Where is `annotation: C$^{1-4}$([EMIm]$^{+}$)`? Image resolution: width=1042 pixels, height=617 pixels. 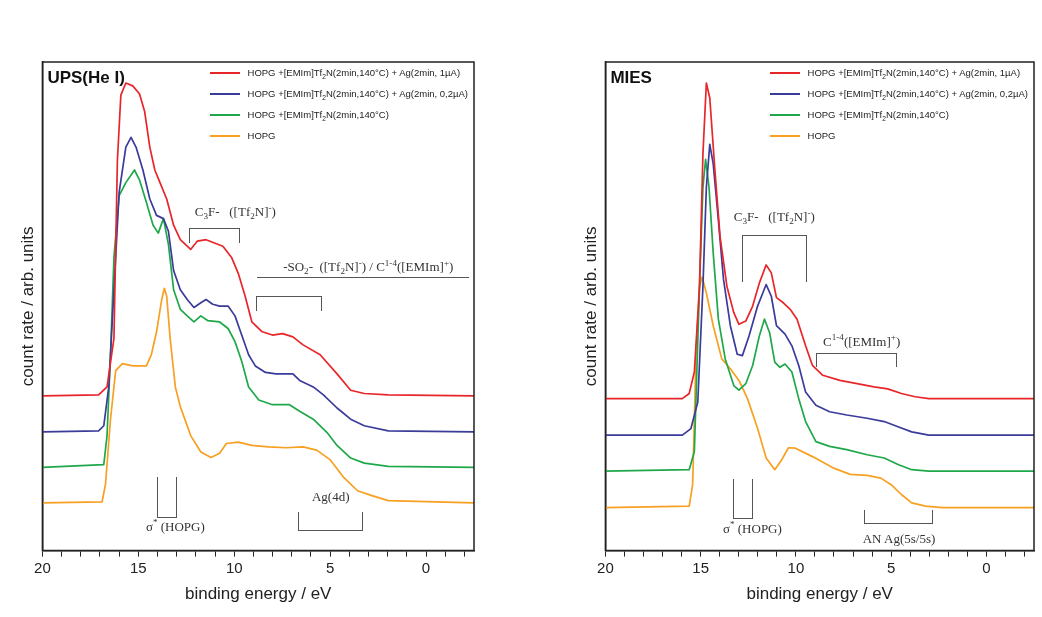 annotation: C$^{1-4}$([EMIm]$^{+}$) is located at coordinates (862, 341).